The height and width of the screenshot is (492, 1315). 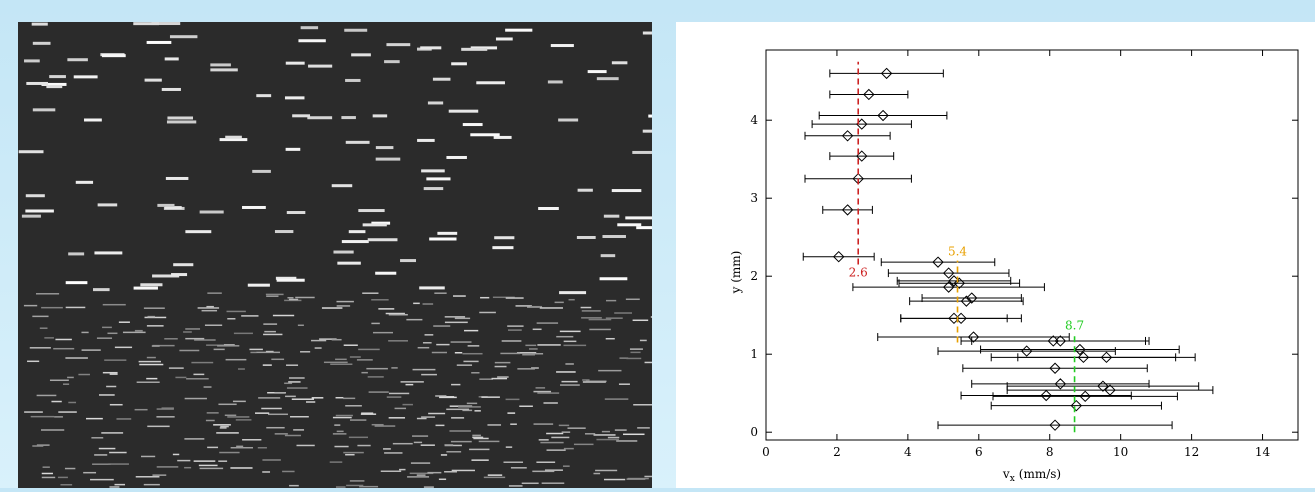 I want to click on y-tick-label: 2, so click(x=754, y=276).